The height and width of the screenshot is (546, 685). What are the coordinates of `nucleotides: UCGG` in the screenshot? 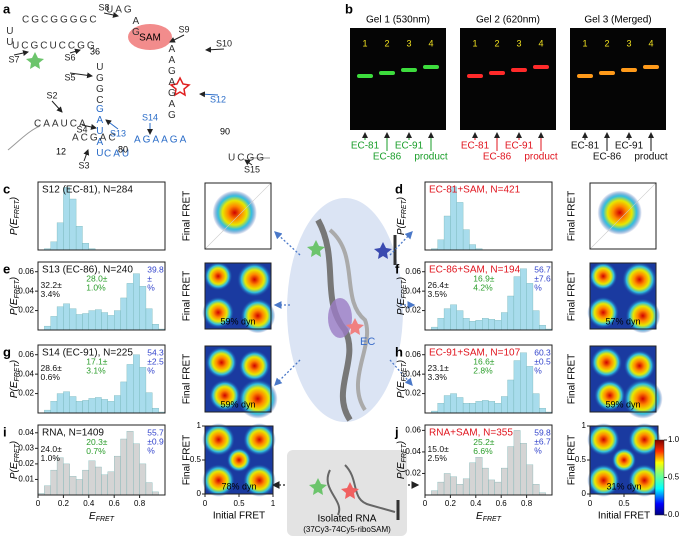 It's located at (247, 158).